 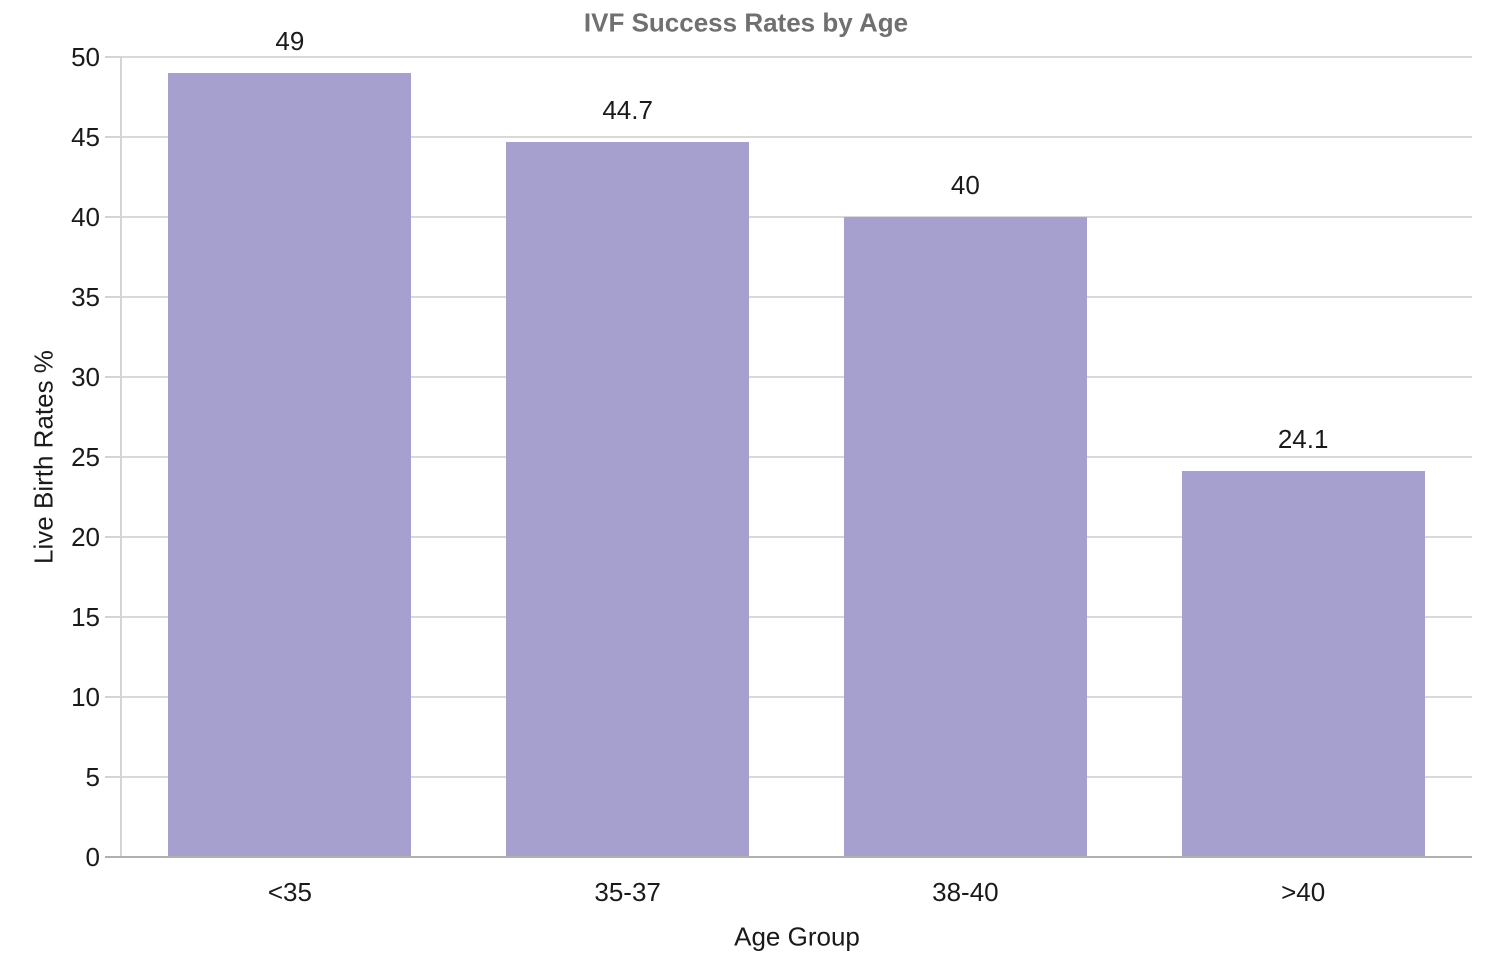 What do you see at coordinates (746, 22) in the screenshot?
I see `chart-title: IVF Success Rates by Age` at bounding box center [746, 22].